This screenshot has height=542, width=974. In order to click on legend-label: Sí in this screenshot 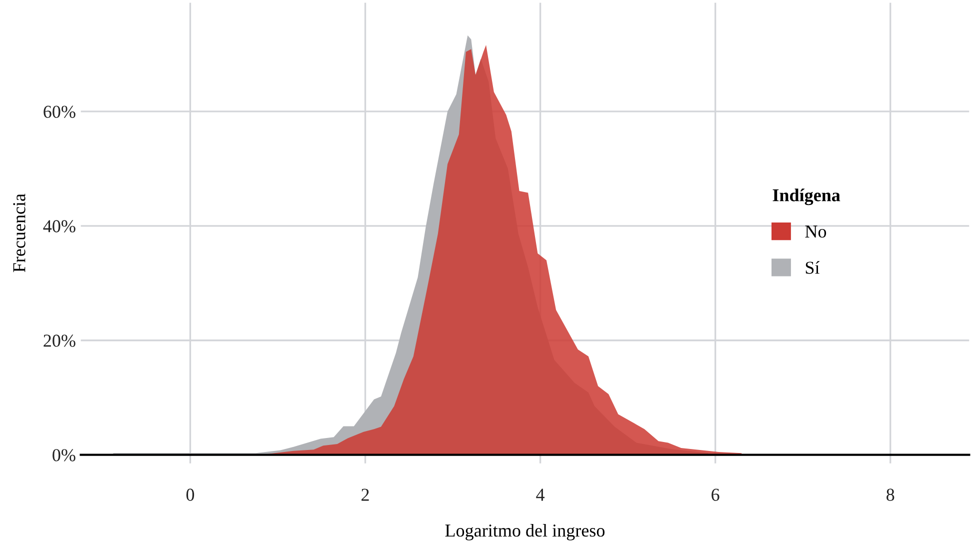, I will do `click(813, 267)`.